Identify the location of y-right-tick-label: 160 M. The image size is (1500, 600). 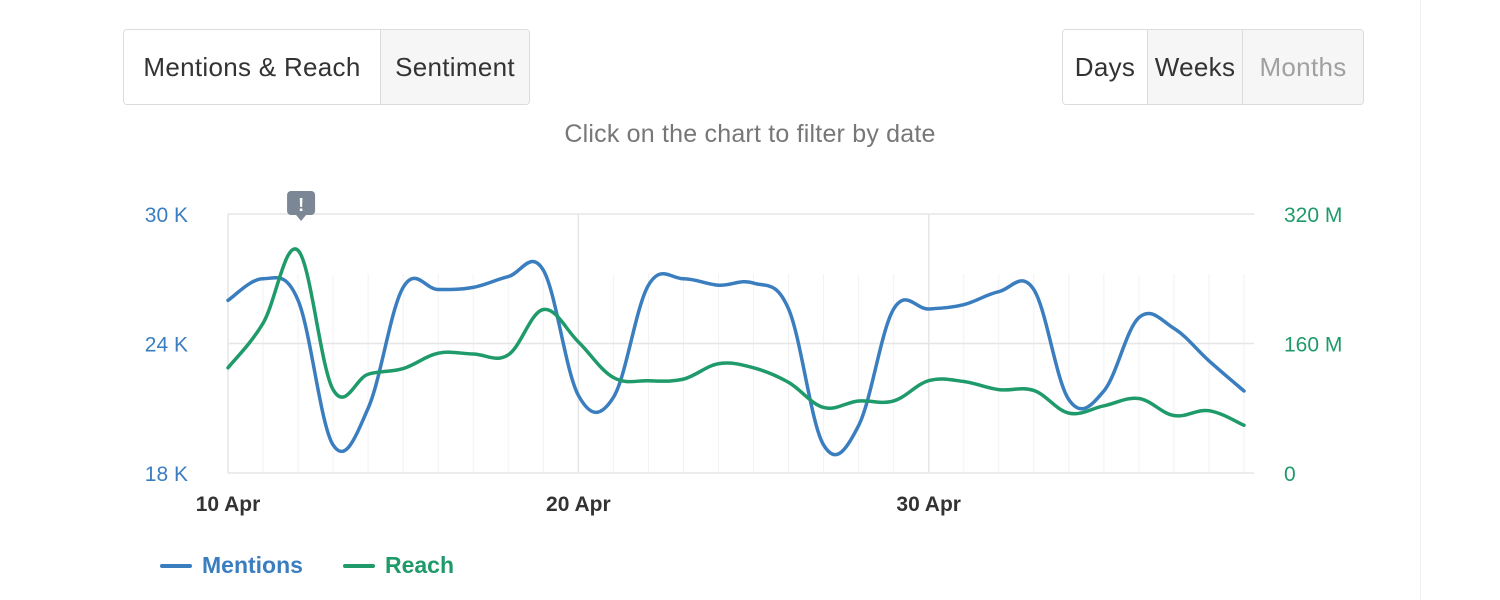
(1313, 345).